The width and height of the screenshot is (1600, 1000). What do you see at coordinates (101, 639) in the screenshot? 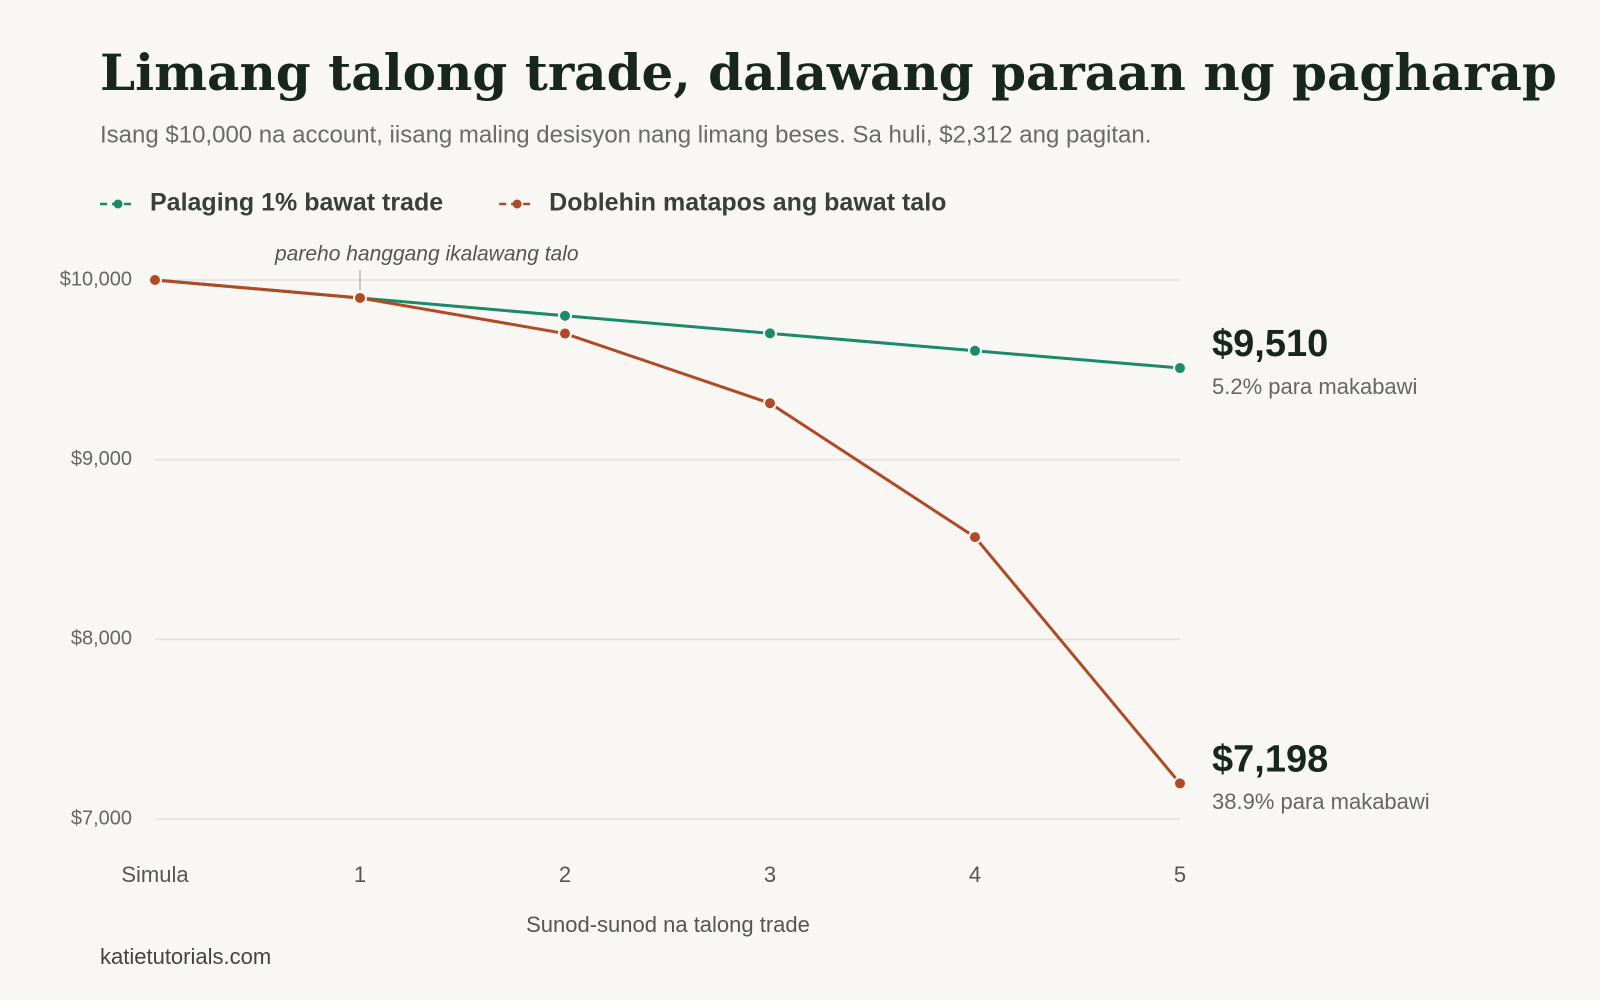
I see `y-tick-label: $8,000` at bounding box center [101, 639].